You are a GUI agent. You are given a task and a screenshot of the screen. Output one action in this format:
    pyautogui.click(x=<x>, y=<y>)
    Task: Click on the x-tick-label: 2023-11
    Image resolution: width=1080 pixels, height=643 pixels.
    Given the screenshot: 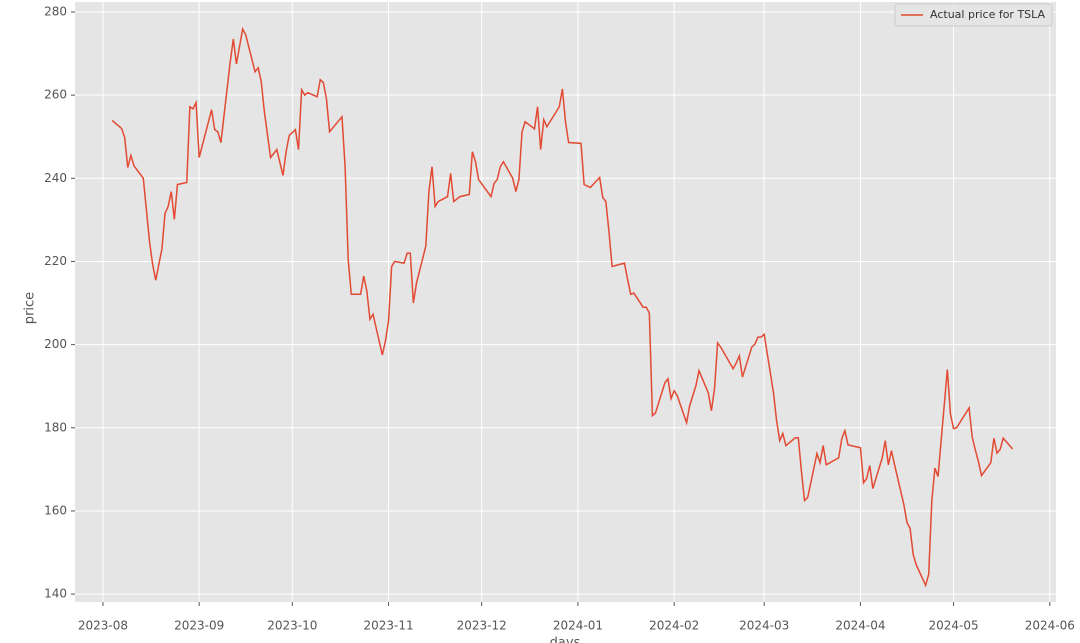 What is the action you would take?
    pyautogui.click(x=388, y=626)
    